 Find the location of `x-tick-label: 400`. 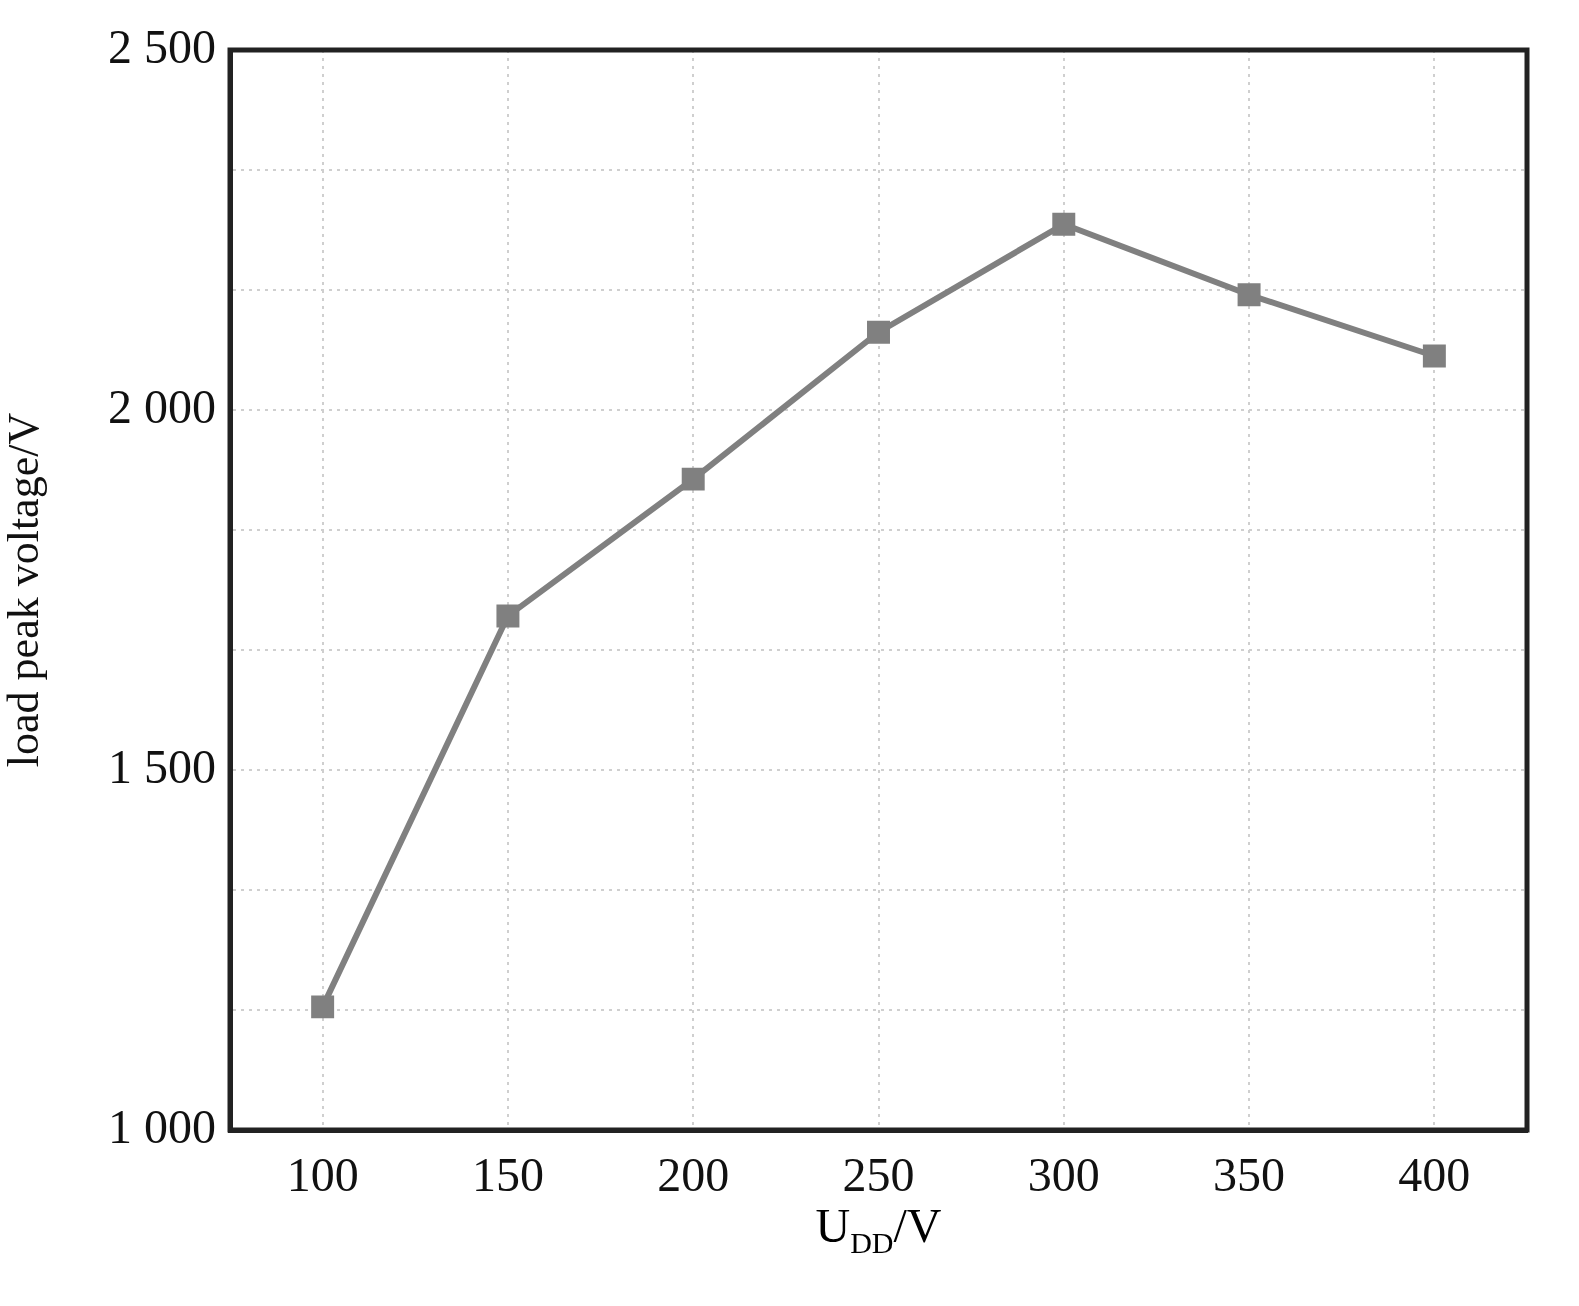

x-tick-label: 400 is located at coordinates (1434, 1175).